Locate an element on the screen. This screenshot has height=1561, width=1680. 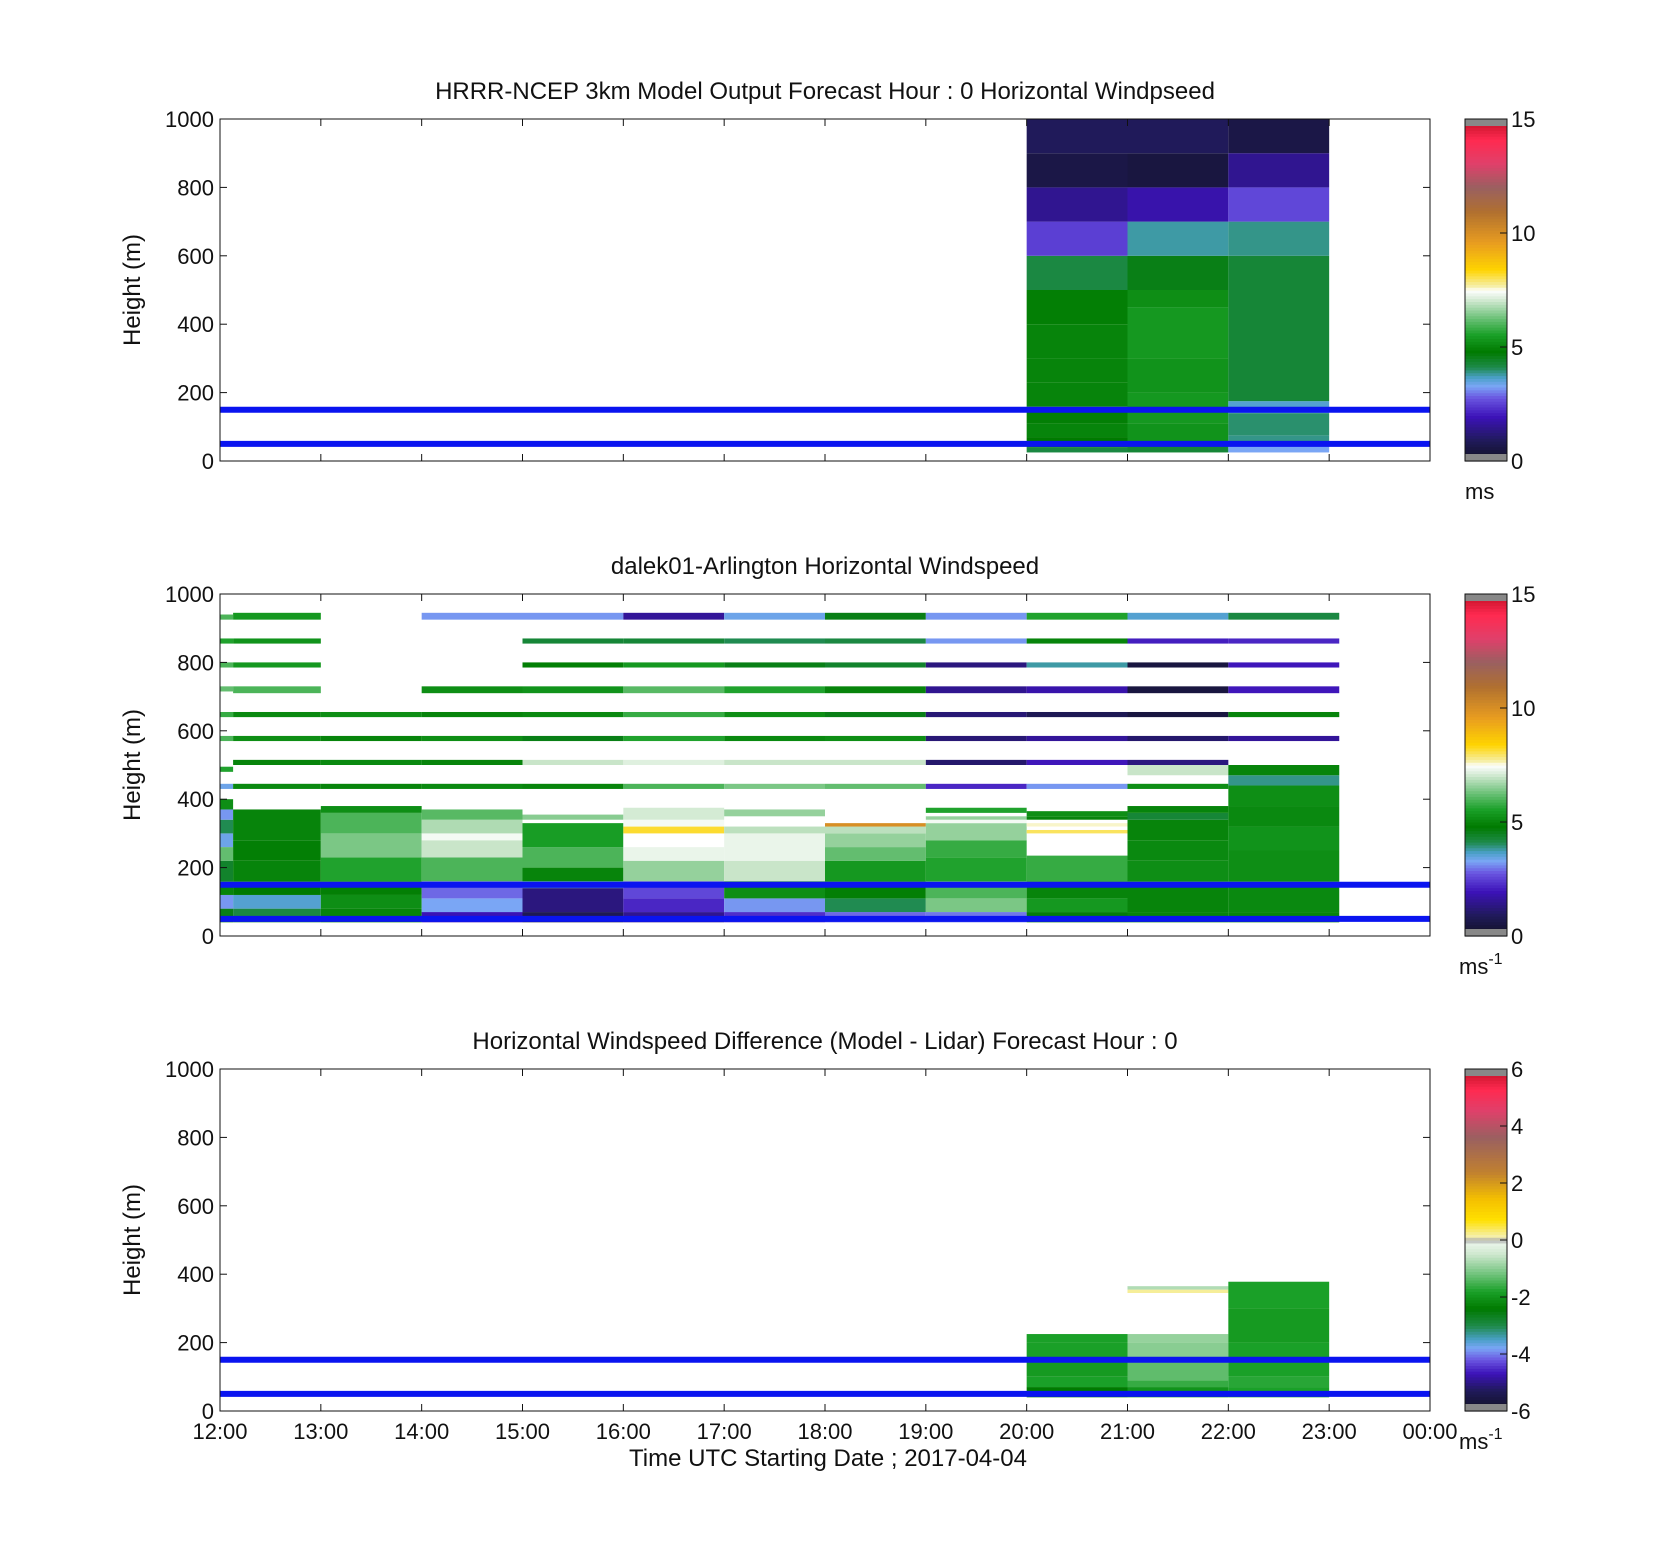
x-tick-label: 18:00 is located at coordinates (824, 1431).